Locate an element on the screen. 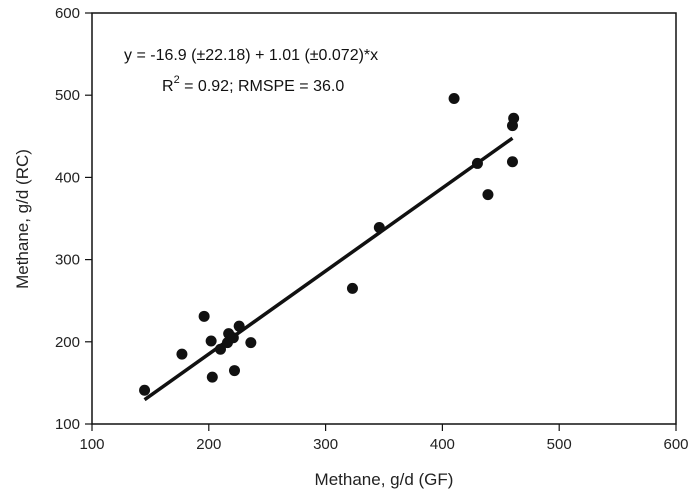 Image resolution: width=698 pixels, height=492 pixels. y-tick-label-4: 500 is located at coordinates (67, 95).